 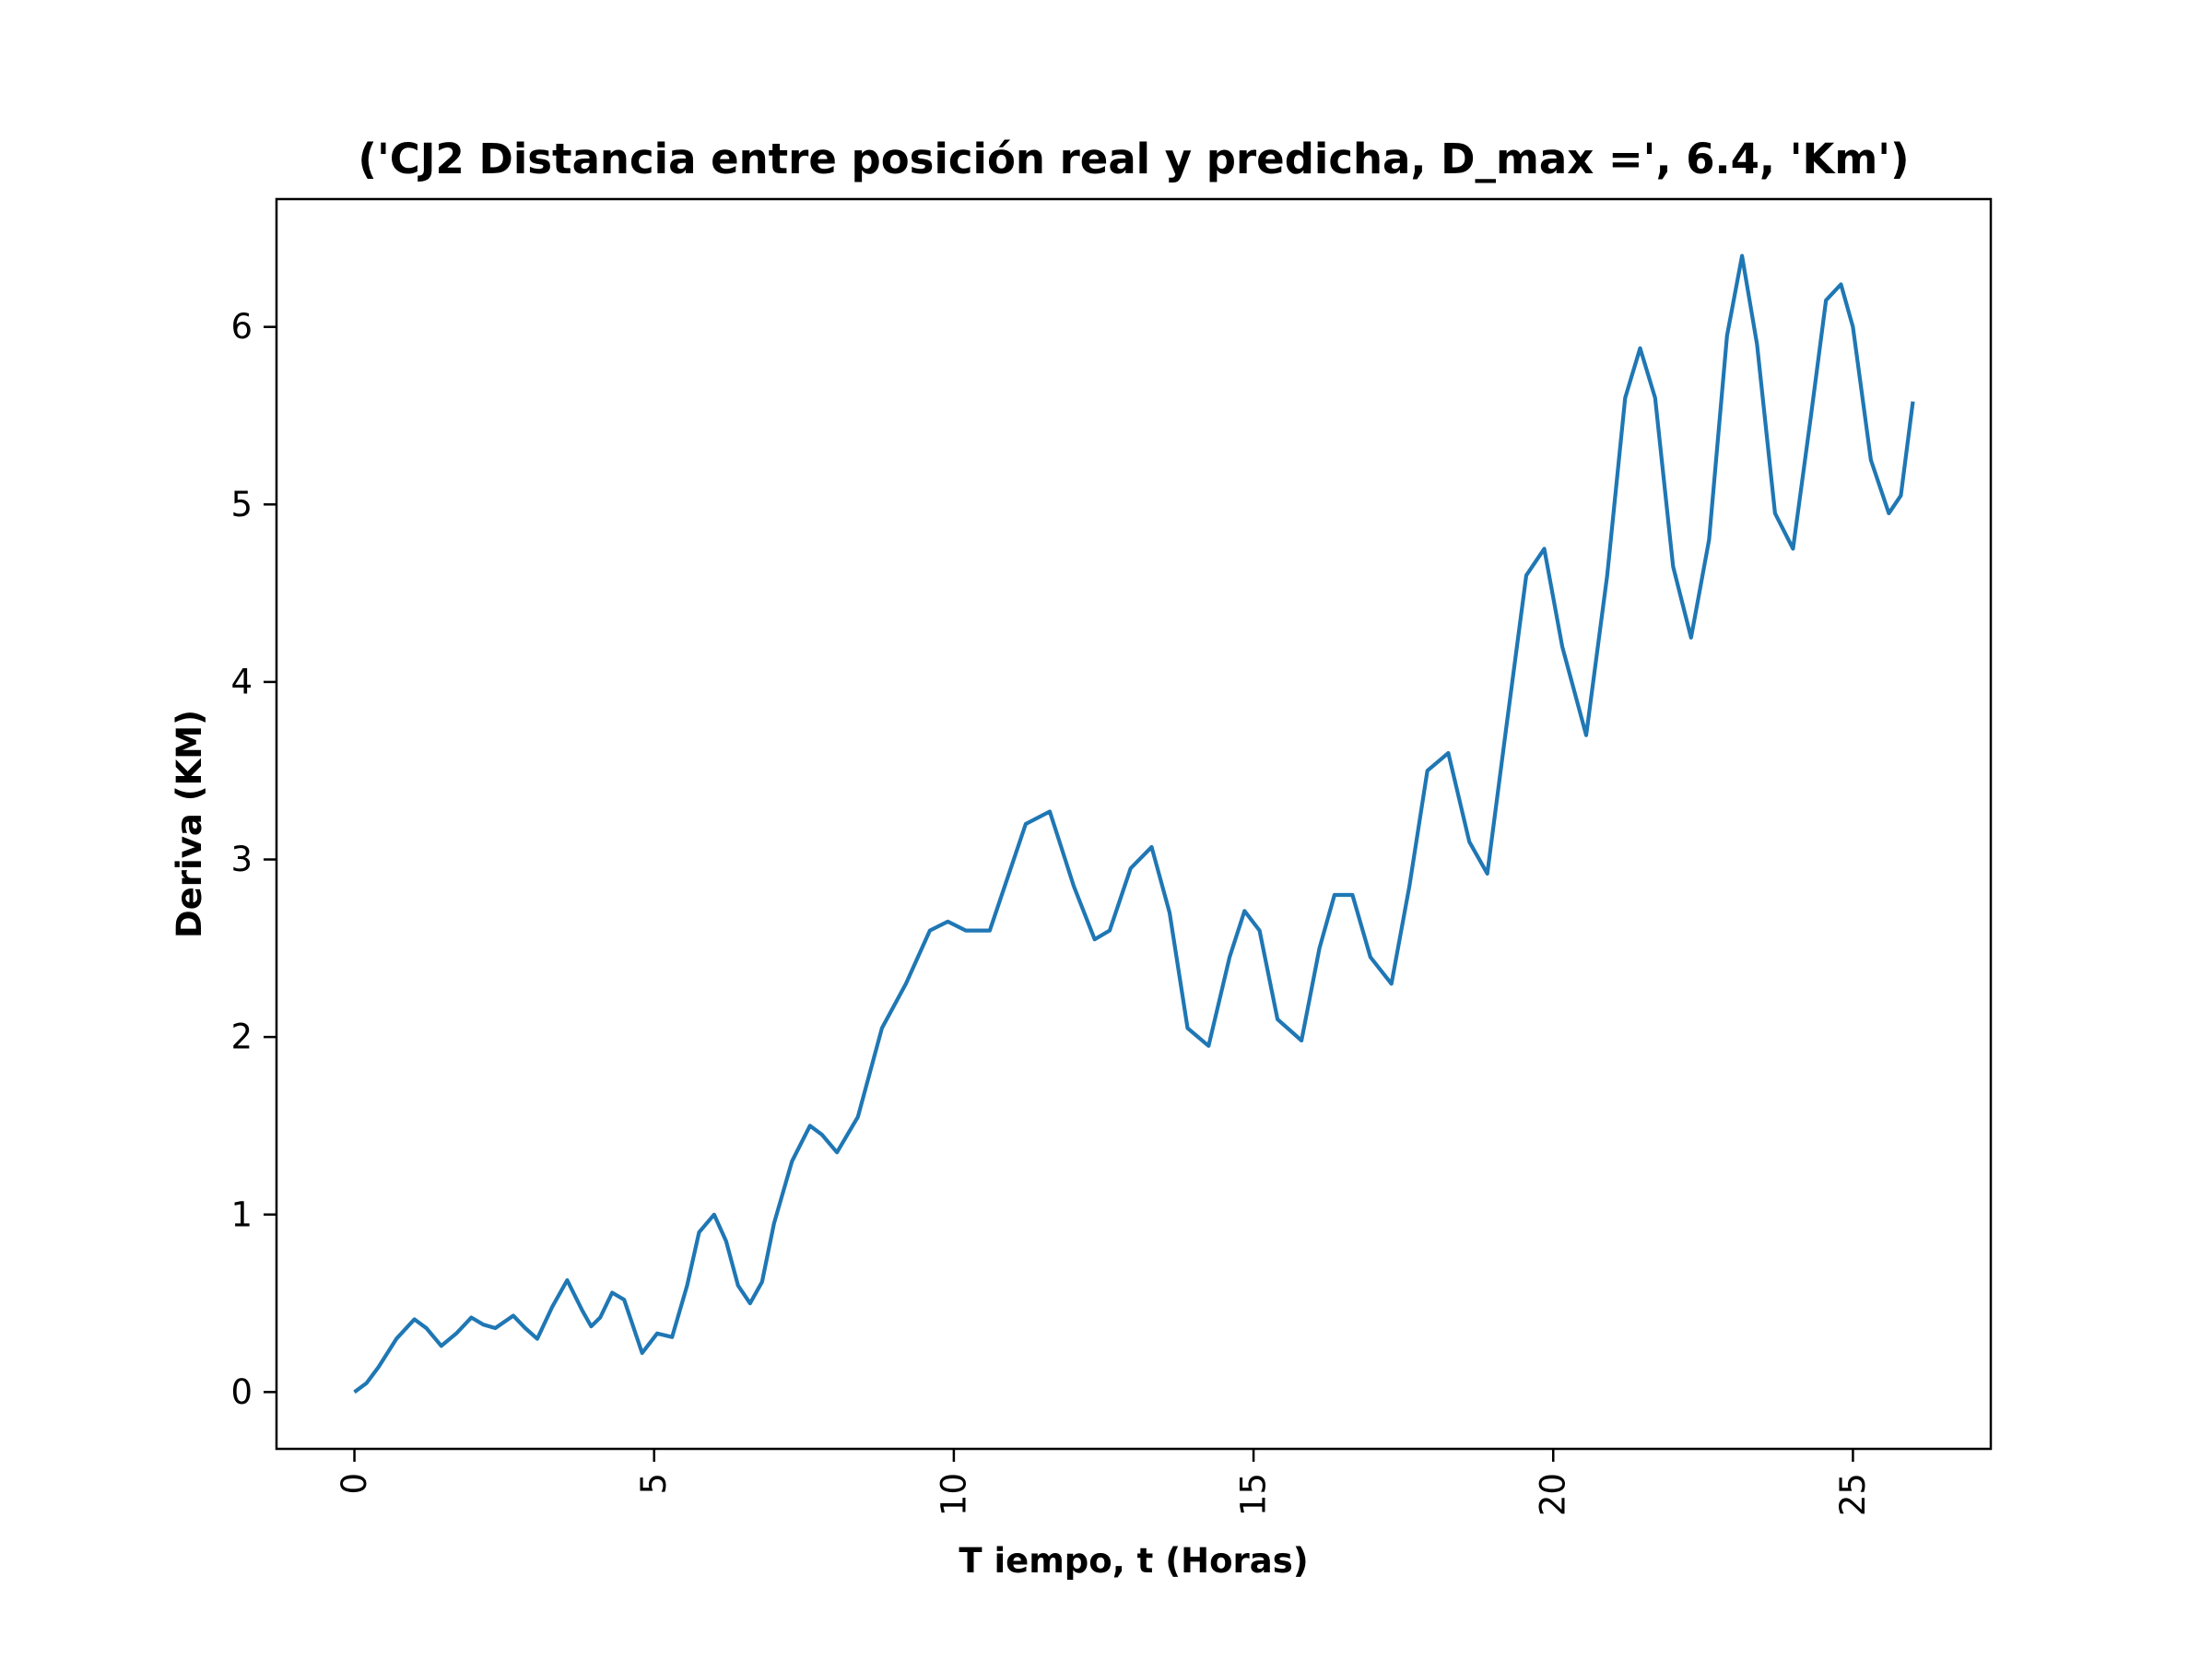 I want to click on x-tick-label: 0, so click(x=354, y=1484).